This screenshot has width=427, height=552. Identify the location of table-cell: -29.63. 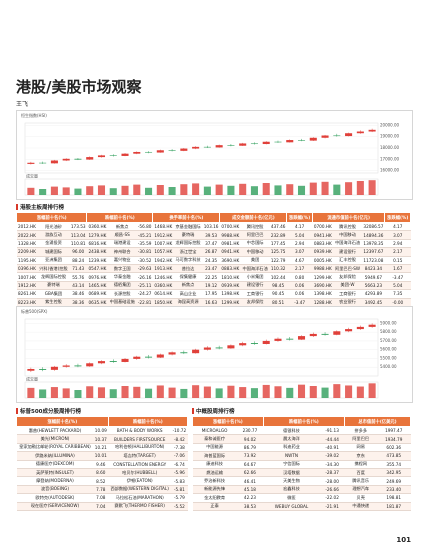
(144, 269).